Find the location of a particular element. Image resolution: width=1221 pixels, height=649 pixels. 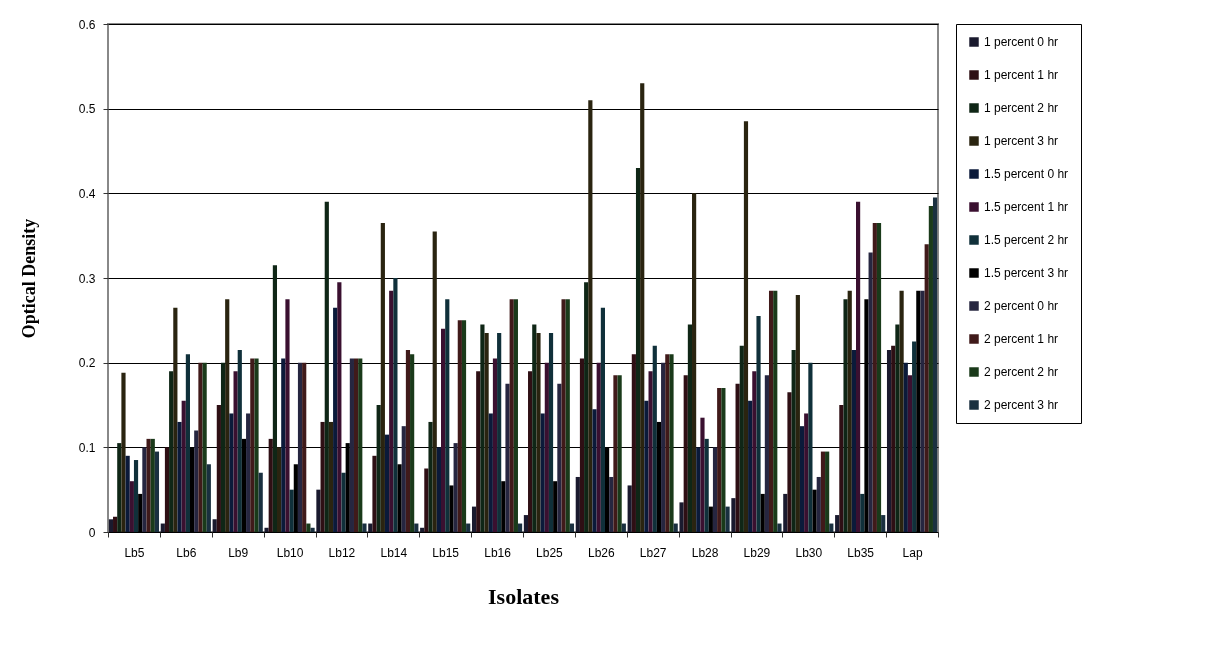

x-axis-title: Isolates is located at coordinates (524, 596).